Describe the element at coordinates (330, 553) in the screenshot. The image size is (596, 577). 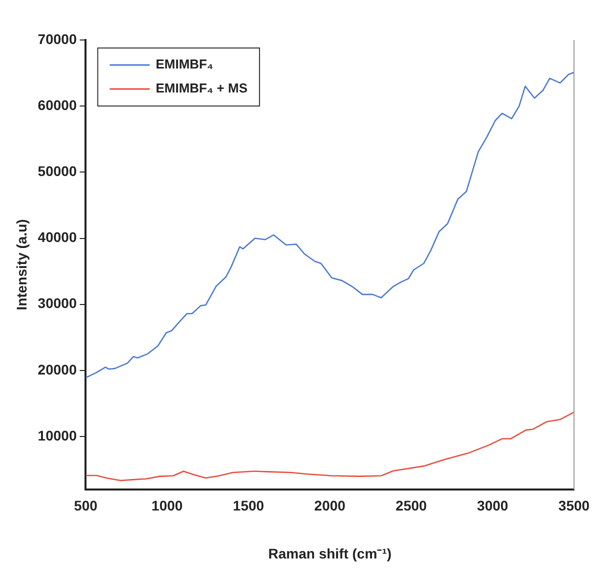
I see `x-axis-title: Raman shift (cm⁻¹)` at that location.